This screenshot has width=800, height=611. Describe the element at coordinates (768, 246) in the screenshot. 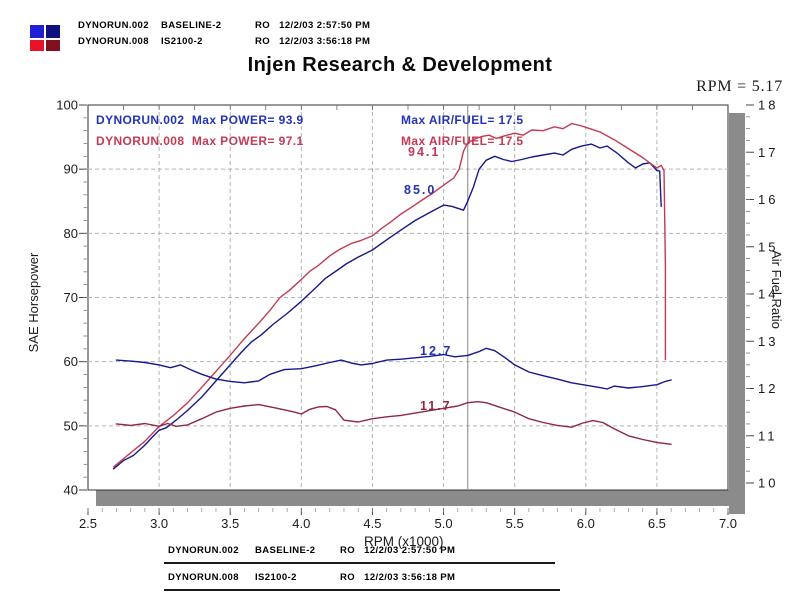

I see `y-axis-right-tick-label: 15` at that location.